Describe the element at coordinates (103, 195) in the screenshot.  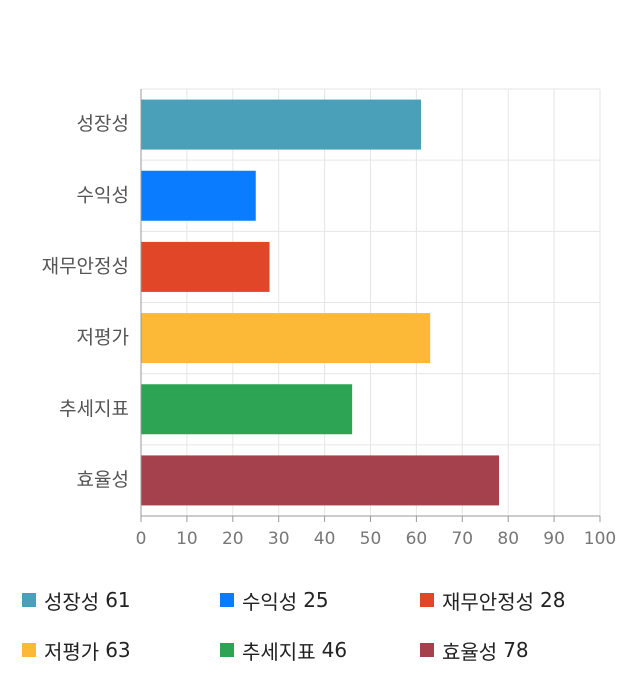
I see `category-label: 수익성` at that location.